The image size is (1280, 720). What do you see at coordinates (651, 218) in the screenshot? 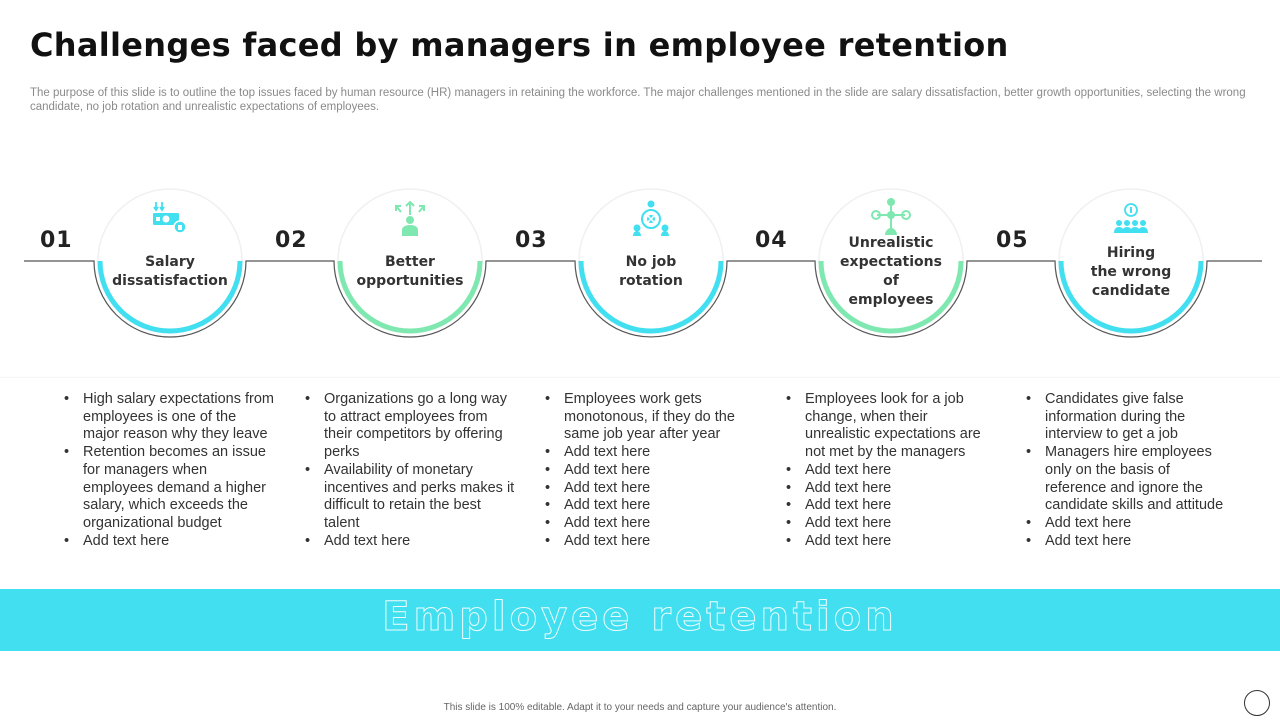
I see `rotation-network-icon` at bounding box center [651, 218].